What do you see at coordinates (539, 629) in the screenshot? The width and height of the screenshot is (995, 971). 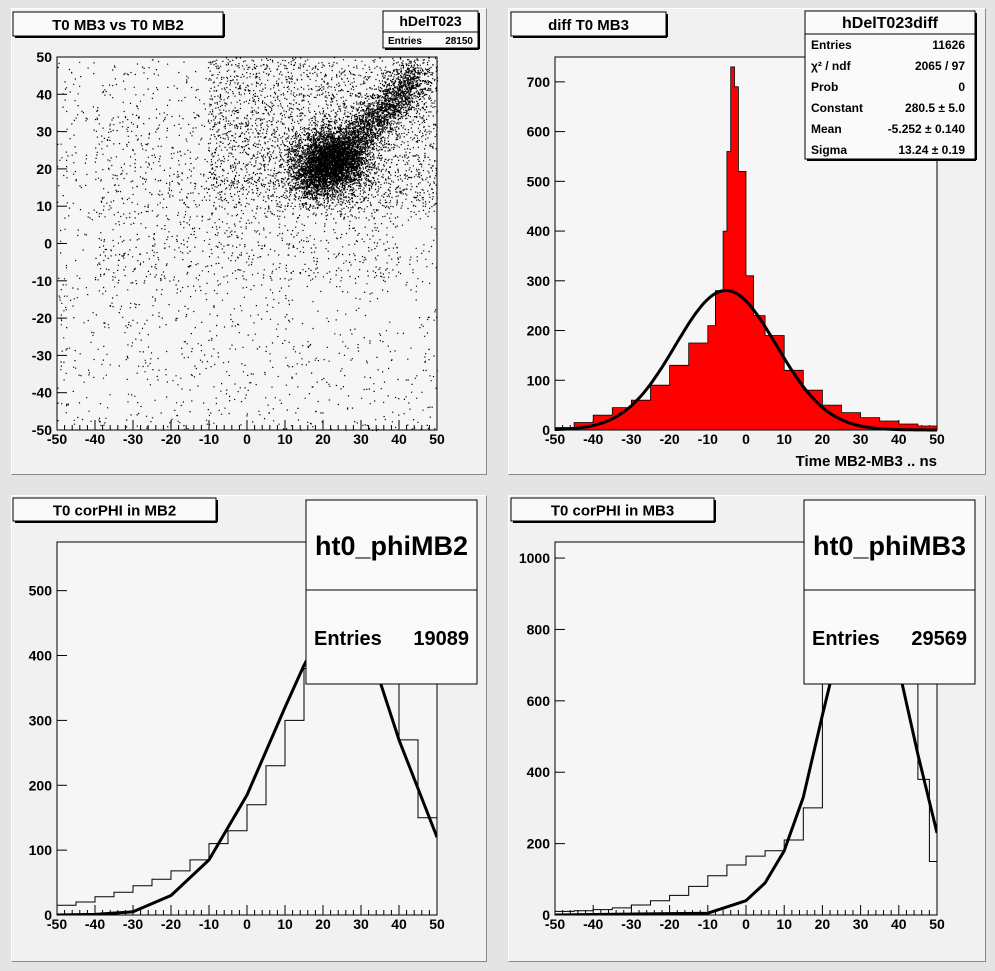 I see `y-tick-label: 800` at bounding box center [539, 629].